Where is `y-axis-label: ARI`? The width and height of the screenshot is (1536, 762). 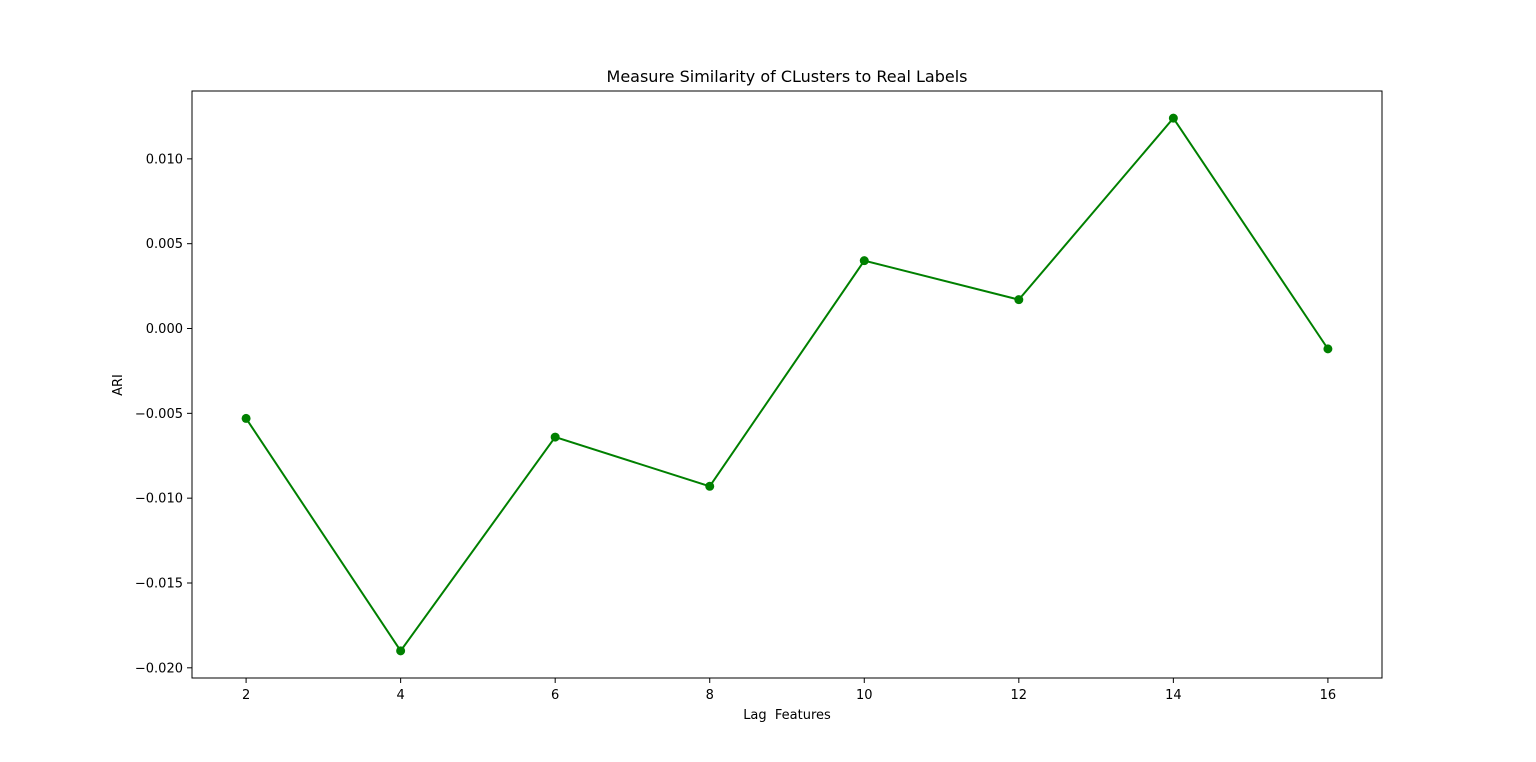 y-axis-label: ARI is located at coordinates (118, 385).